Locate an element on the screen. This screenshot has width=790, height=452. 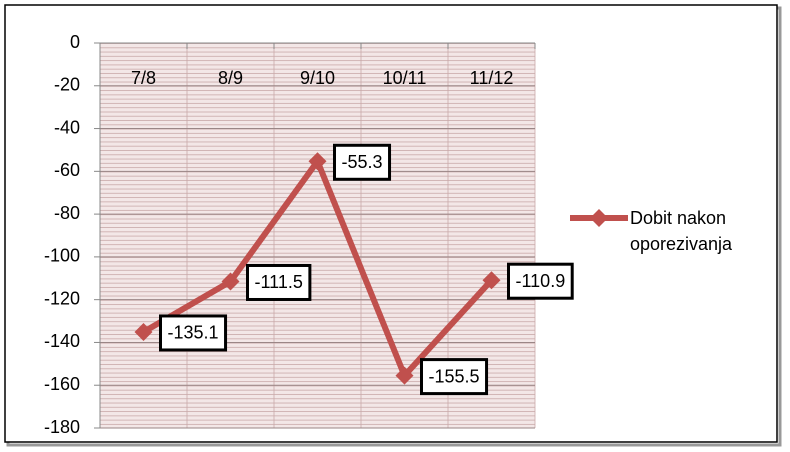
y-tick-label: -180 is located at coordinates (62, 427).